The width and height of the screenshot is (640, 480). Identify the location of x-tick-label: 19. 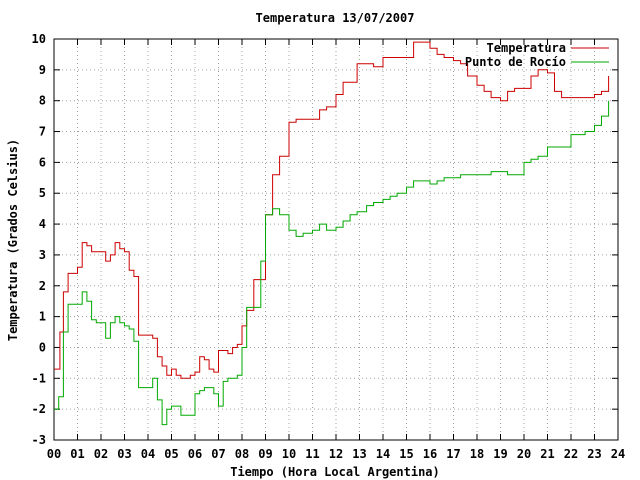
(500, 454).